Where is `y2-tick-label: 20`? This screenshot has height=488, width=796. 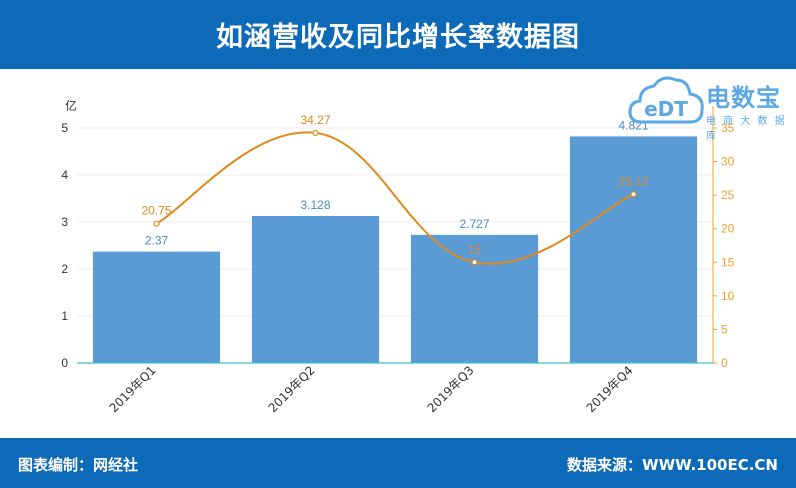
y2-tick-label: 20 is located at coordinates (728, 229).